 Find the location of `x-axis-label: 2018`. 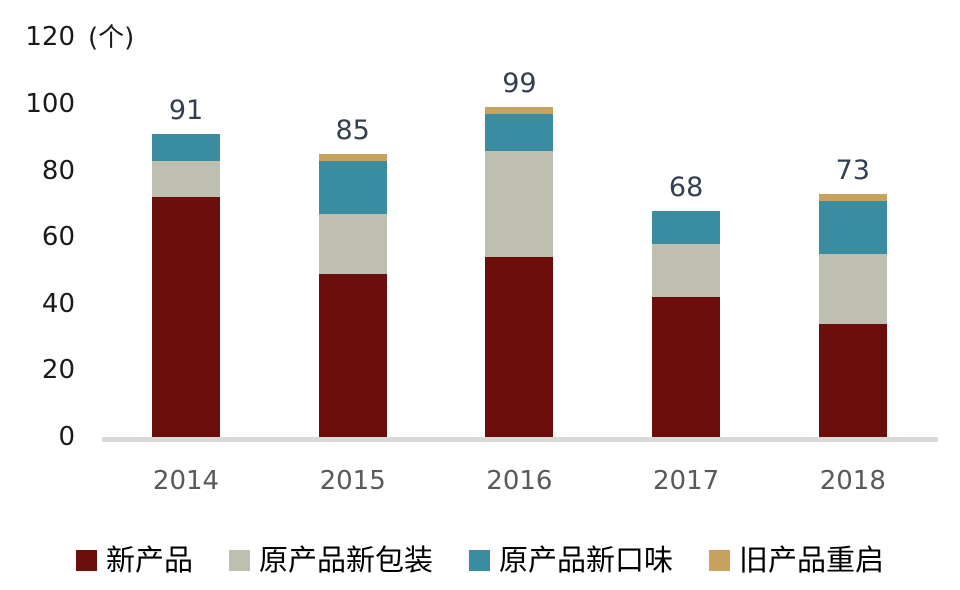

x-axis-label: 2018 is located at coordinates (852, 481).